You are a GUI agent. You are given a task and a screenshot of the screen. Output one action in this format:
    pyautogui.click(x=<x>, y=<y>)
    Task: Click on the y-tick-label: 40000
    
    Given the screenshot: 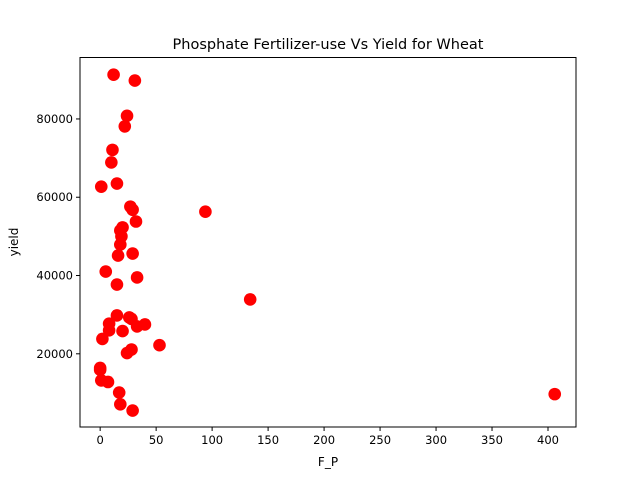 What is the action you would take?
    pyautogui.click(x=54, y=276)
    